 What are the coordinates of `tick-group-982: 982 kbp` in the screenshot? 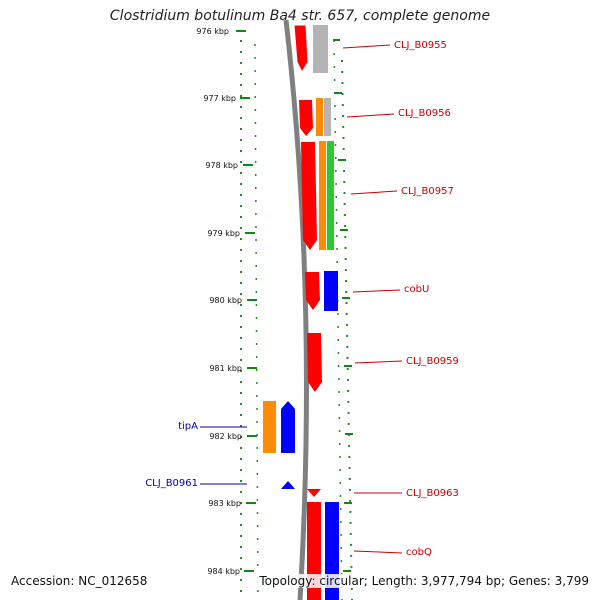 It's located at (233, 436).